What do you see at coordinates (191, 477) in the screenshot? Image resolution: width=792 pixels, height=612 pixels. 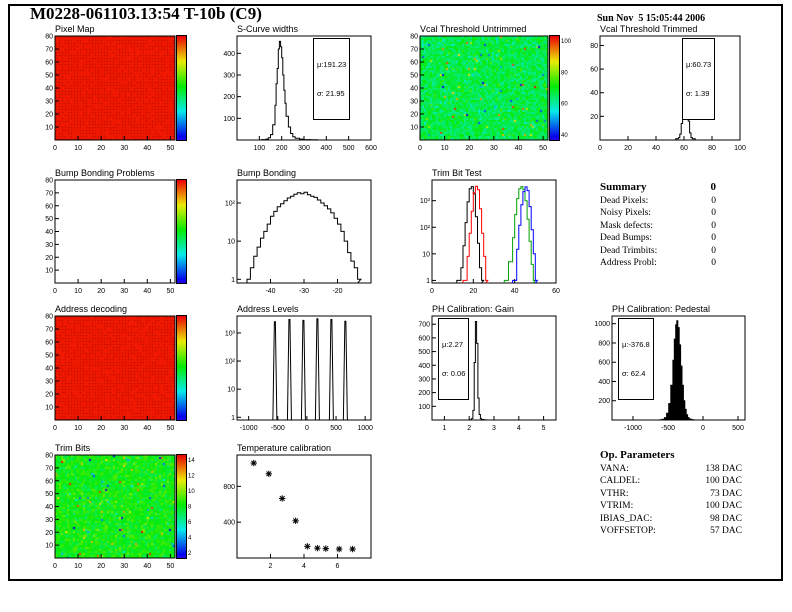 I see `svg-text: 12` at bounding box center [191, 477].